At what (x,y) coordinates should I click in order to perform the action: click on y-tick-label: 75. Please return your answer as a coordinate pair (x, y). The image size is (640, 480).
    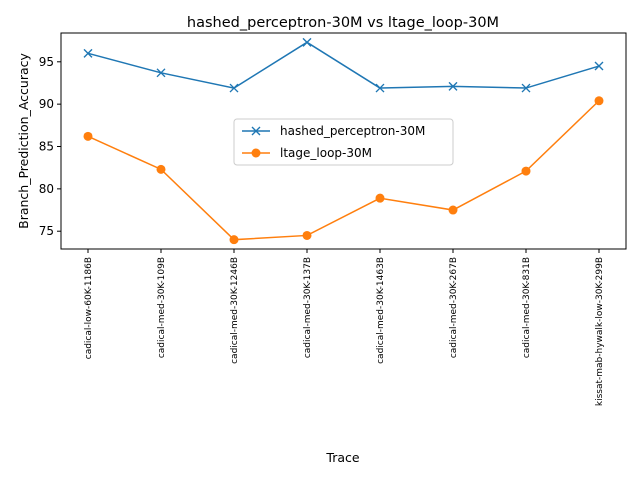
    Looking at the image, I should click on (46, 231).